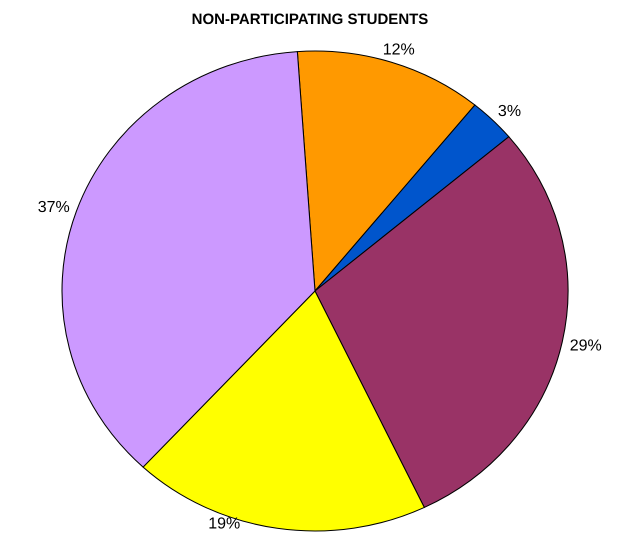 This screenshot has height=535, width=620. What do you see at coordinates (224, 524) in the screenshot?
I see `data-label: 19%` at bounding box center [224, 524].